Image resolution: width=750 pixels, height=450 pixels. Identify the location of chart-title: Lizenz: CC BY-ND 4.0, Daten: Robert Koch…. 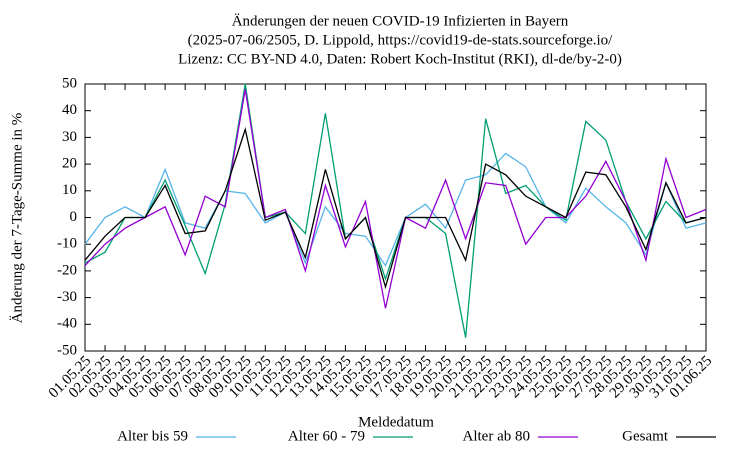
(400, 59).